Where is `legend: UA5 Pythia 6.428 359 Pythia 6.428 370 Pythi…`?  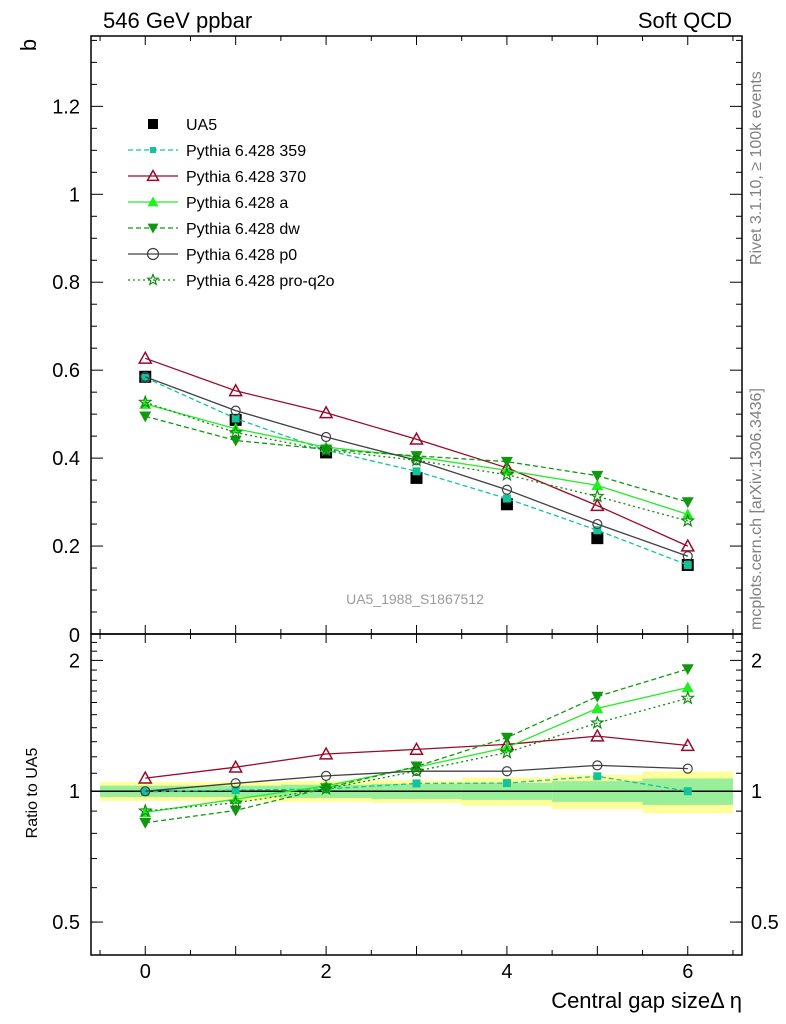
legend: UA5 Pythia 6.428 359 Pythia 6.428 370 Pythi… is located at coordinates (231, 203).